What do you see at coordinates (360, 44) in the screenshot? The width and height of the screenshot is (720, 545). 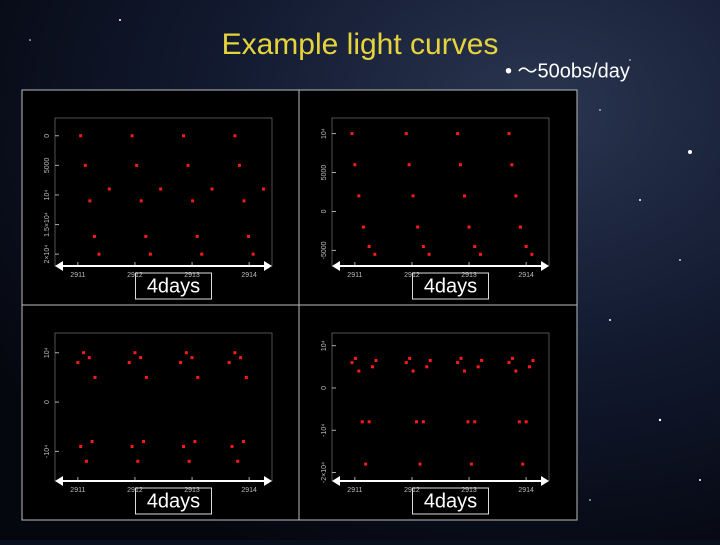 I see `title: Example light curves` at bounding box center [360, 44].